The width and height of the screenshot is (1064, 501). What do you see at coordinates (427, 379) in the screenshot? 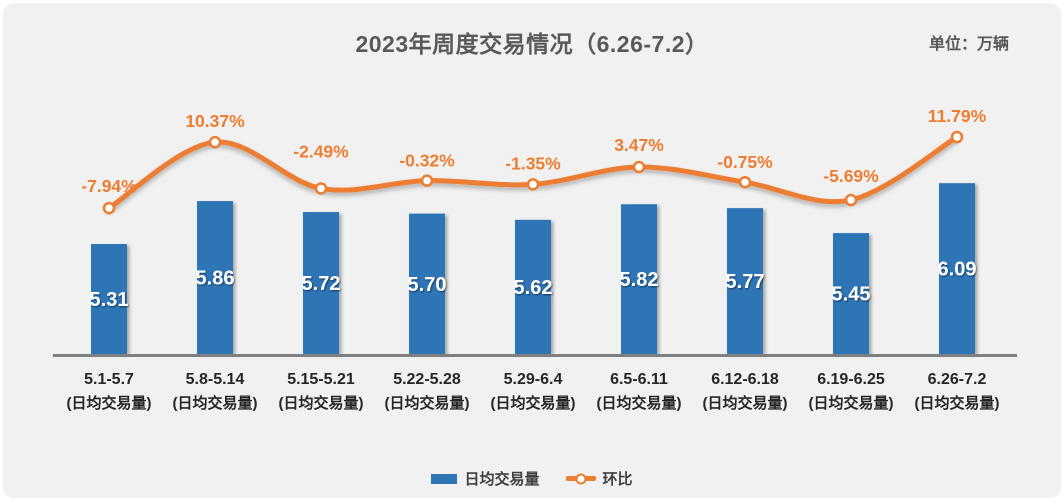
I see `x-axis-label: 5.22-5.28` at bounding box center [427, 379].